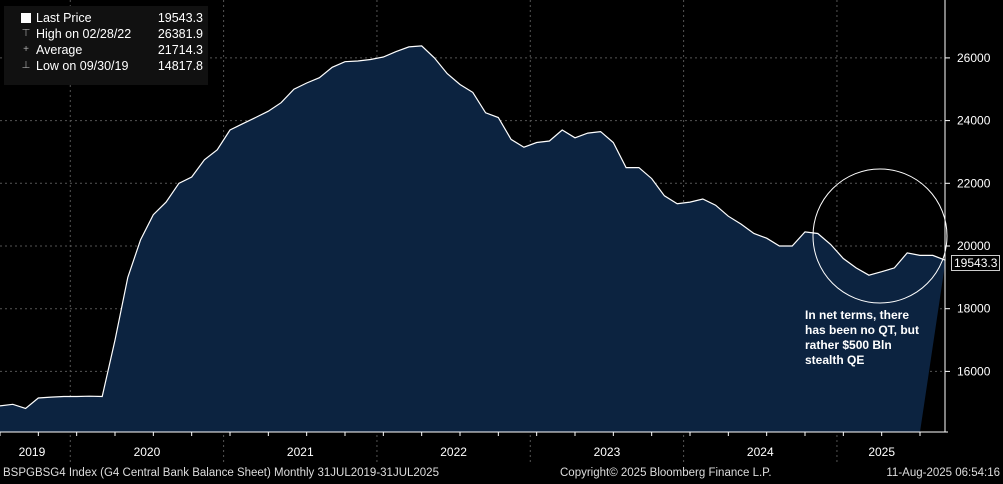  What do you see at coordinates (835, 360) in the screenshot?
I see `annotation-line: stealth QE` at bounding box center [835, 360].